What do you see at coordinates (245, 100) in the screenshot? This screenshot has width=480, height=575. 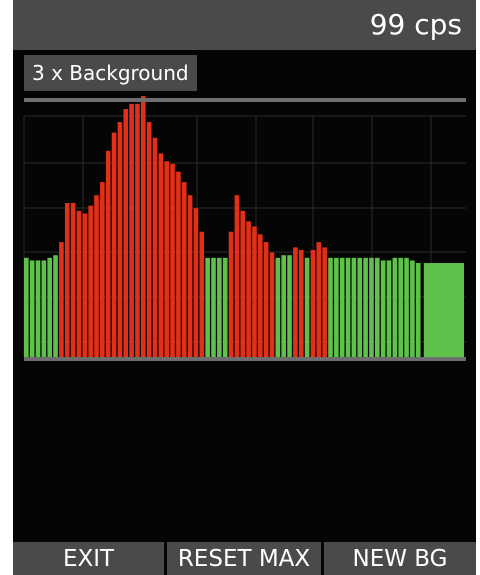 I see `max-reference-line` at bounding box center [245, 100].